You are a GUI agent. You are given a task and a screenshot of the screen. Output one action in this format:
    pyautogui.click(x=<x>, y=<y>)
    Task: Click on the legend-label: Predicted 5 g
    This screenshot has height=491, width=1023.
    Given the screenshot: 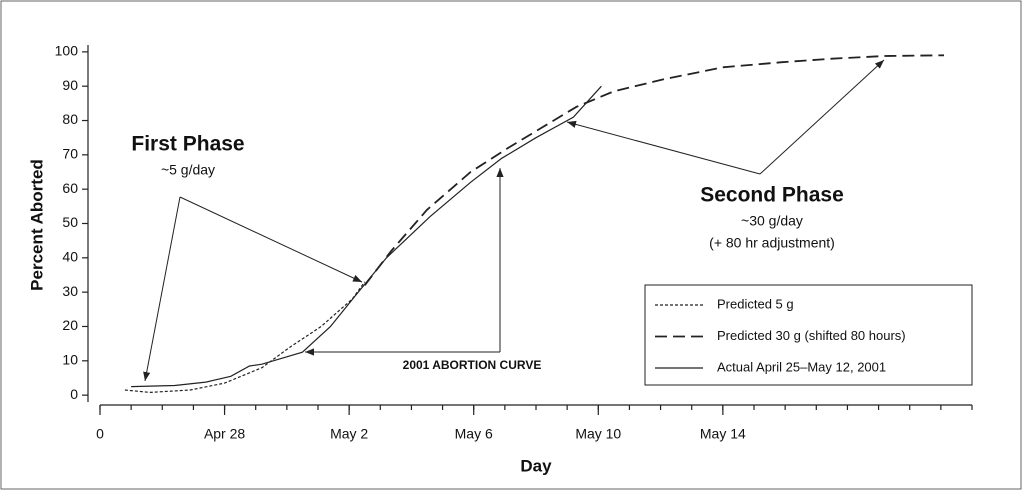 What is the action you would take?
    pyautogui.click(x=755, y=303)
    